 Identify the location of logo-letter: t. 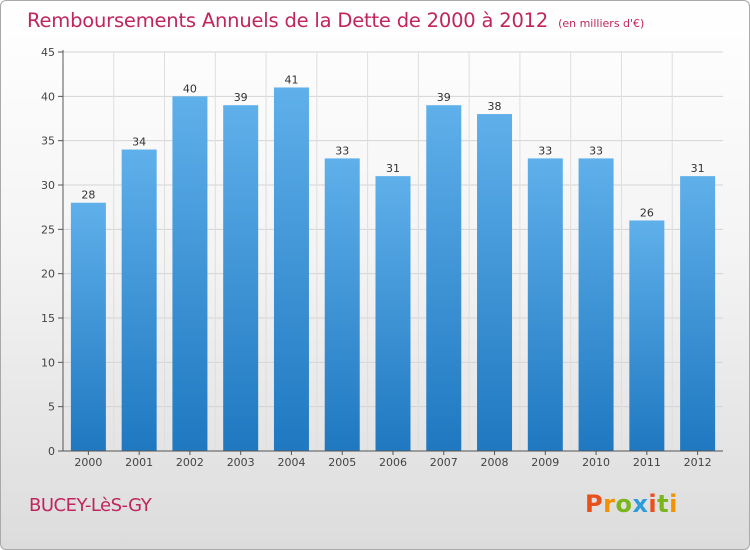
(663, 504).